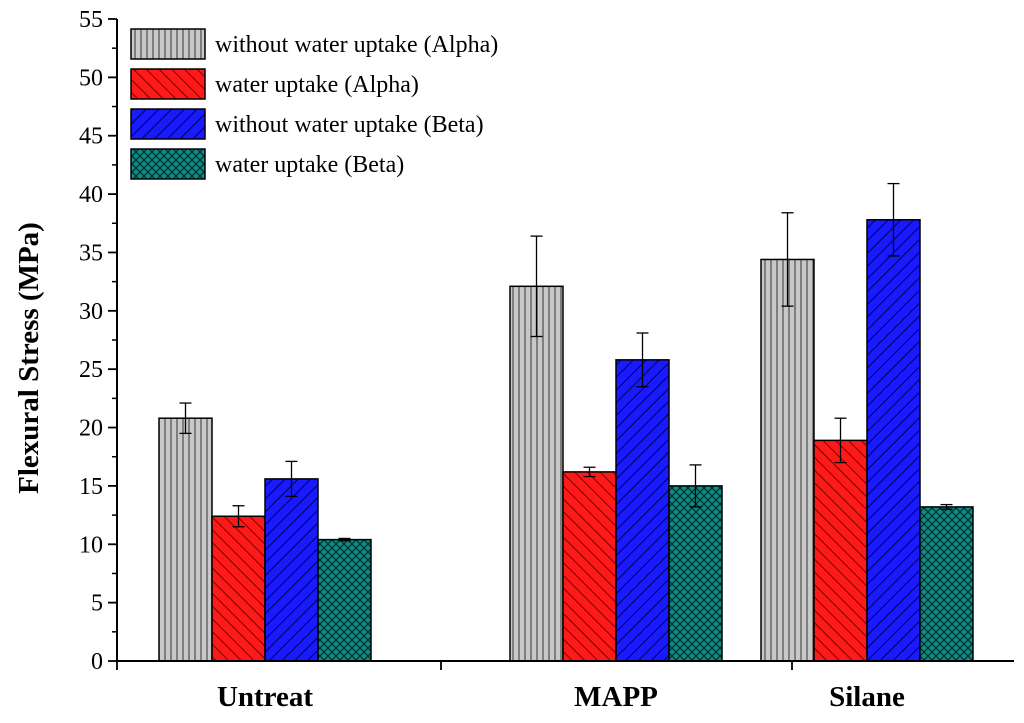 The image size is (1024, 723). Describe the element at coordinates (356, 45) in the screenshot. I see `legend-label-1: without water uptake (Alpha)` at that location.